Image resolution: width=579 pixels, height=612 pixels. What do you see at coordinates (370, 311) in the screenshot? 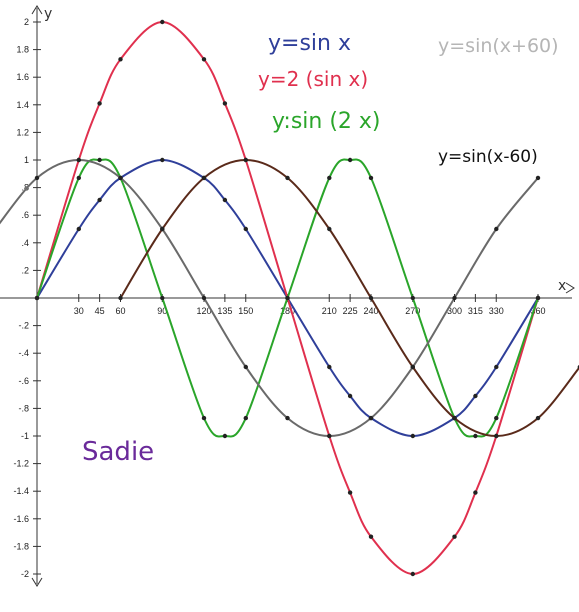
I see `x-tick-label: 240` at bounding box center [370, 311].